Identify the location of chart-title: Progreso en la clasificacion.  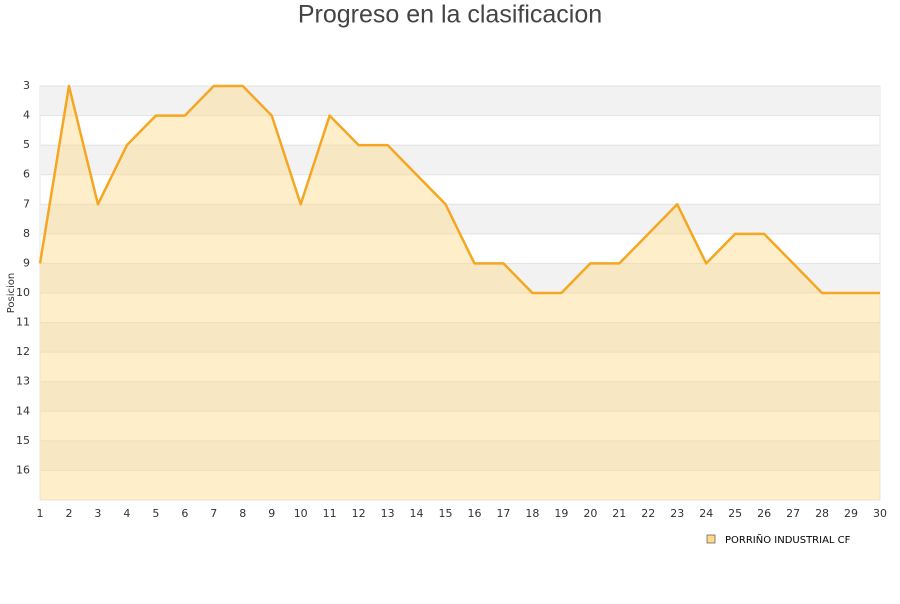
(450, 15).